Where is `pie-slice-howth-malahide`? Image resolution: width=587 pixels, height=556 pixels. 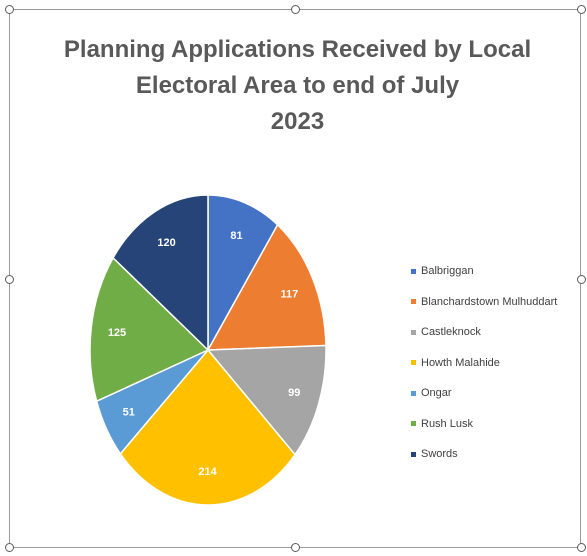 pie-slice-howth-malahide is located at coordinates (207, 427).